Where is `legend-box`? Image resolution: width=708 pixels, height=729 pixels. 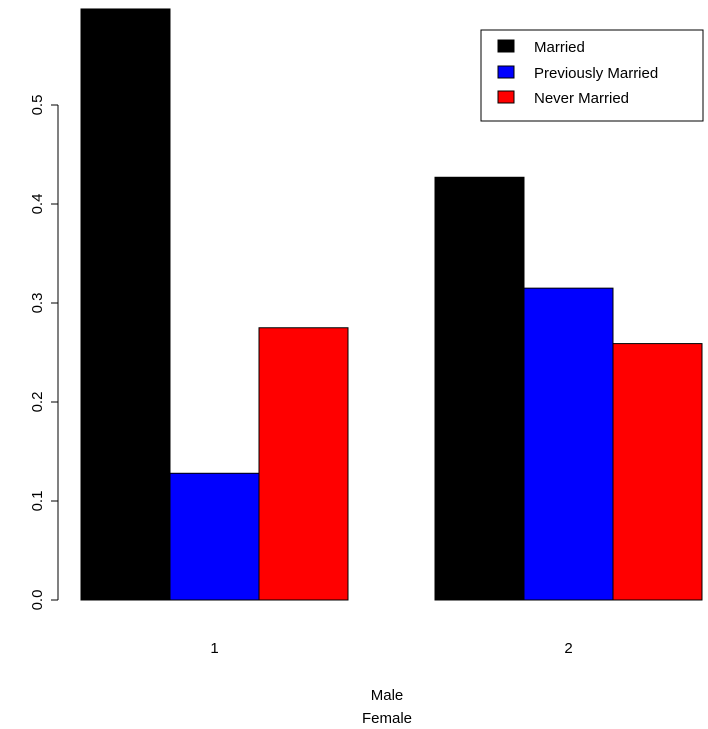
legend-box is located at coordinates (592, 75).